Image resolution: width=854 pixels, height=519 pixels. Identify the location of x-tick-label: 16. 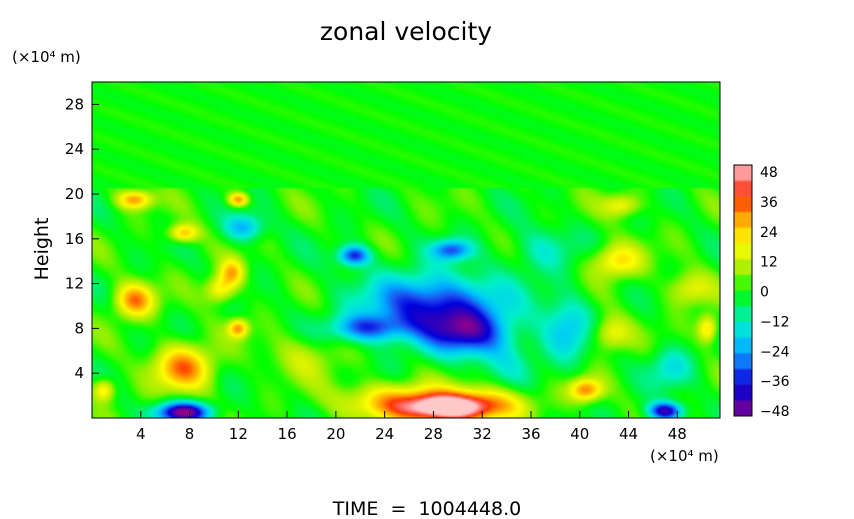
(287, 434).